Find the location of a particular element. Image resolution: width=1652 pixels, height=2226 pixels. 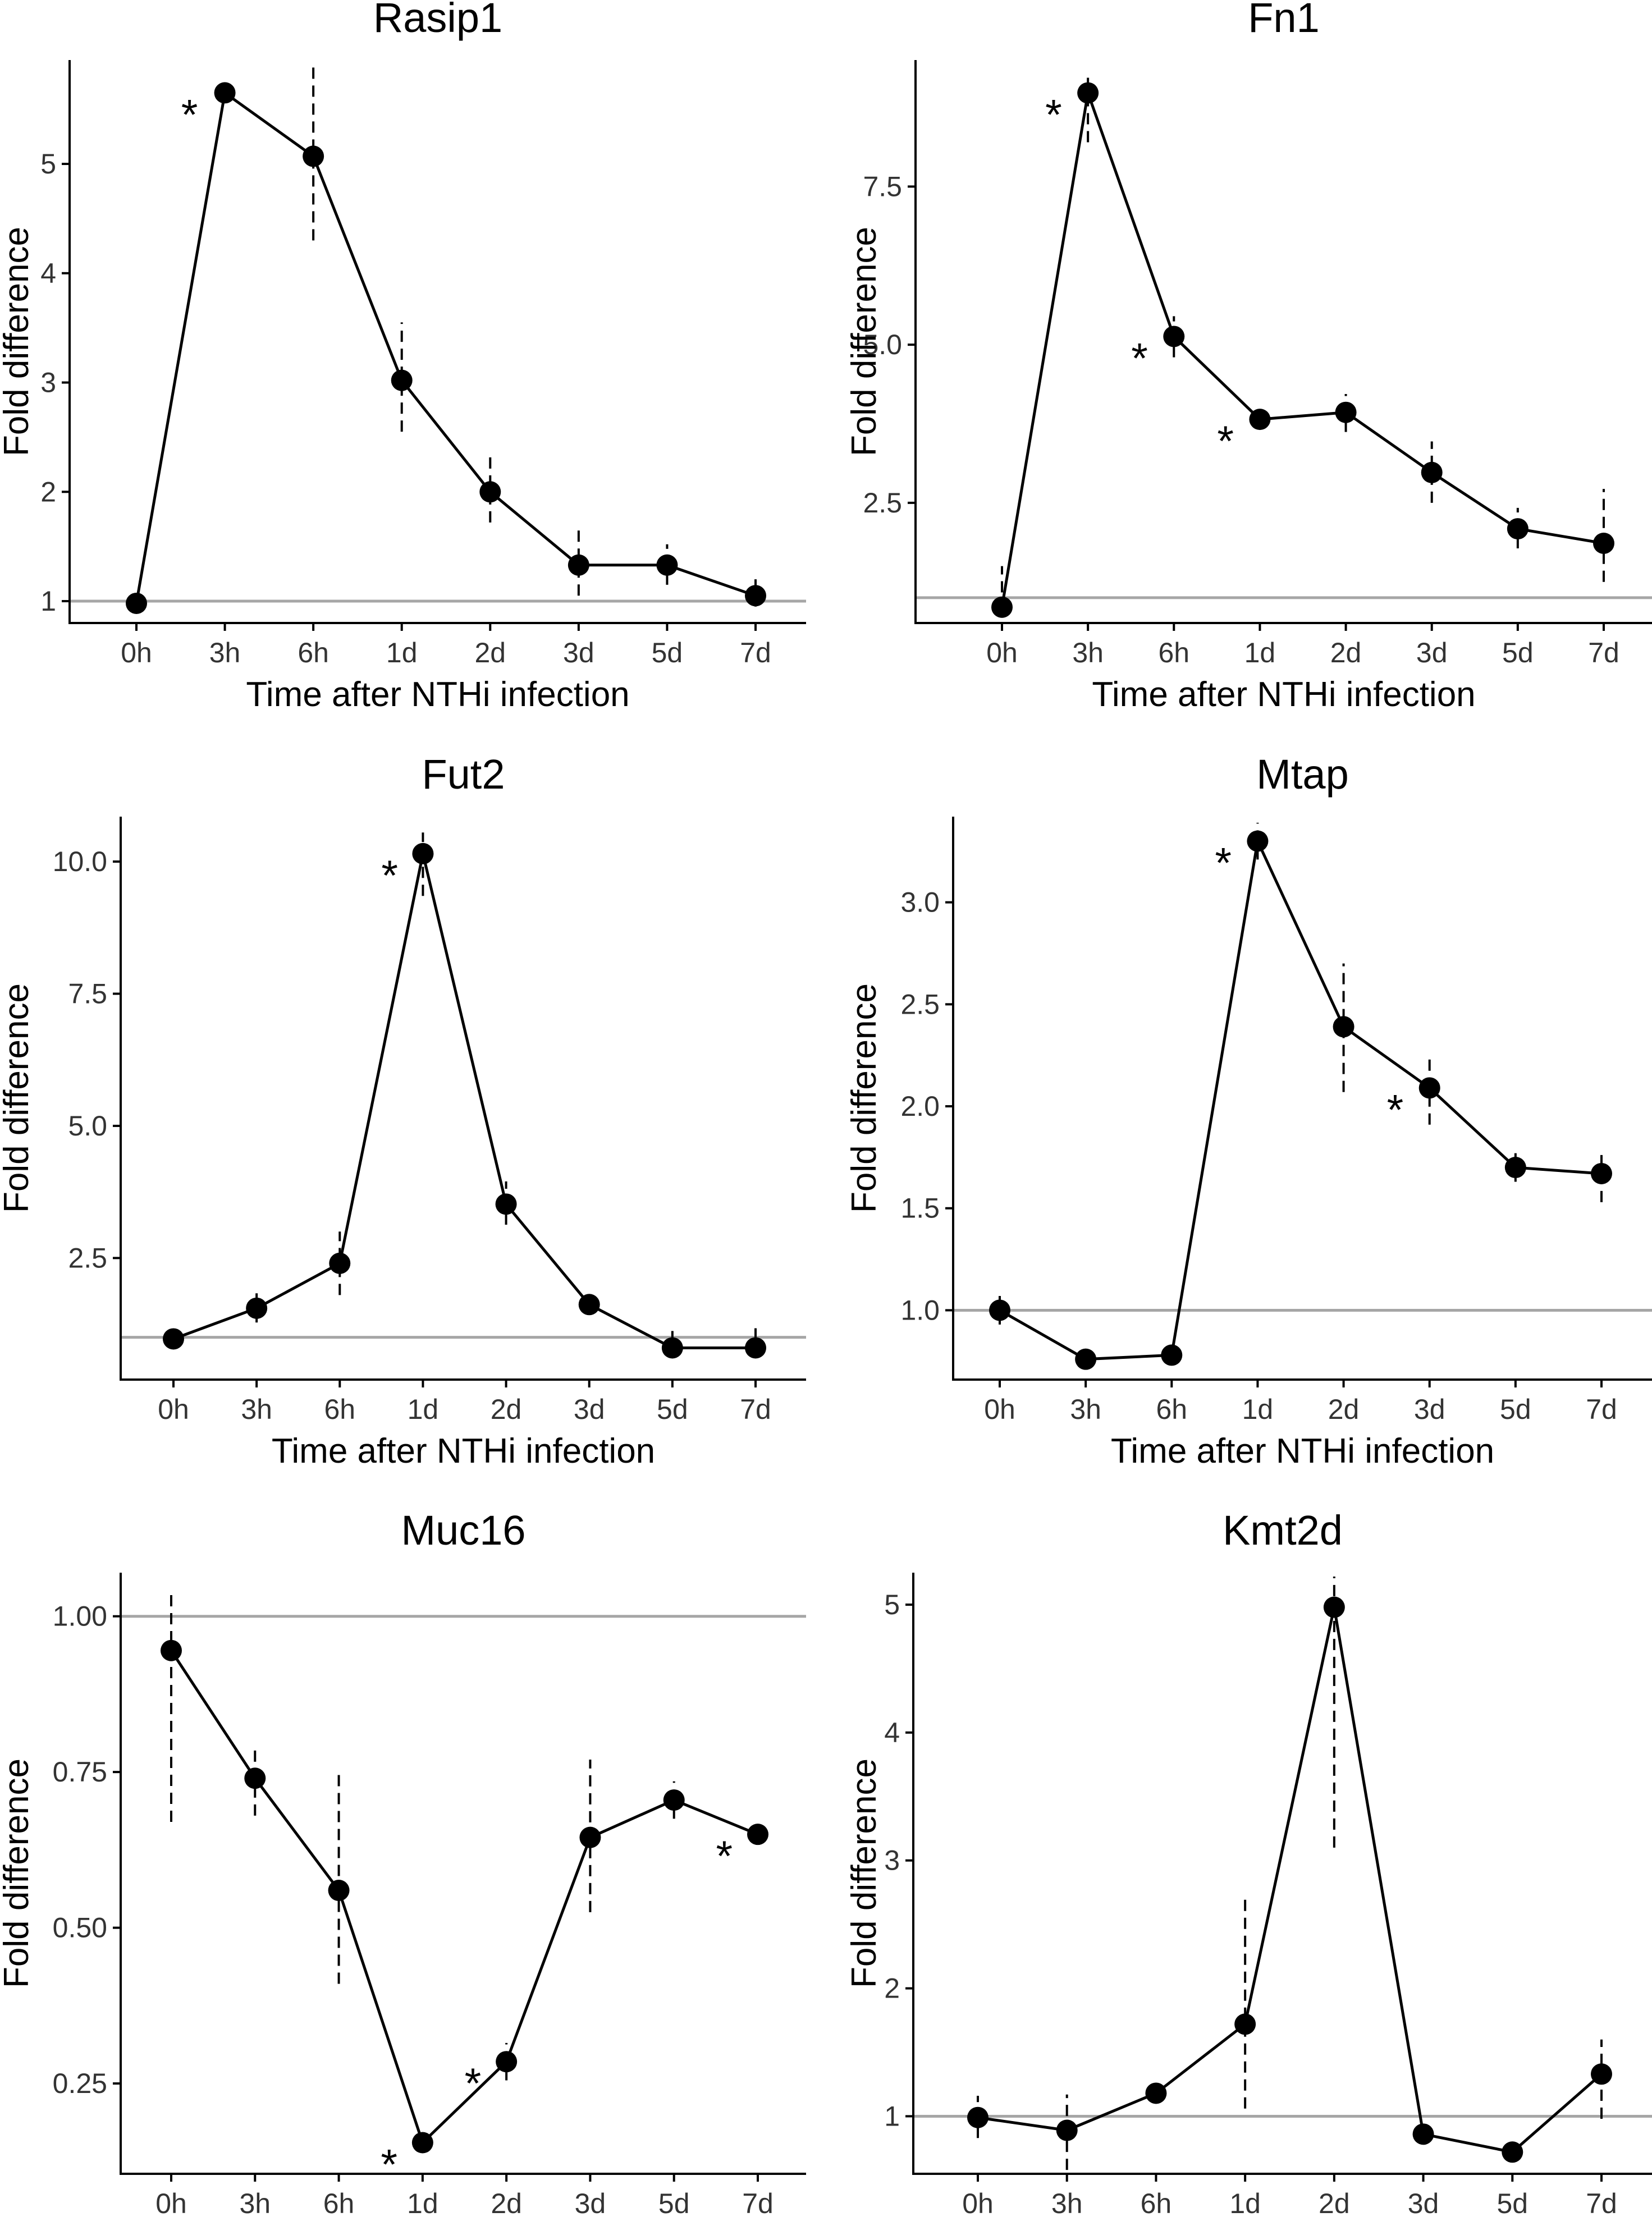

y-tick-label: 10.0 is located at coordinates (80, 862).